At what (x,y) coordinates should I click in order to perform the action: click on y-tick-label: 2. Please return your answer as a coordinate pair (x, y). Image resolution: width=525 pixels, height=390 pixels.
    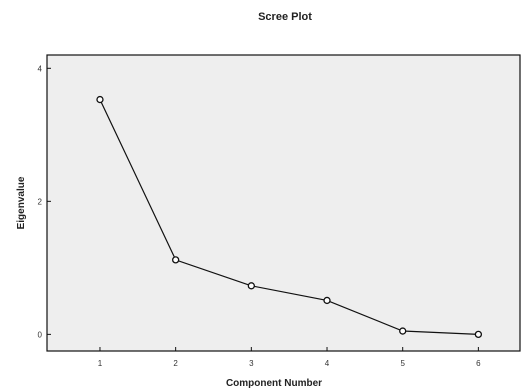
    Looking at the image, I should click on (40, 201).